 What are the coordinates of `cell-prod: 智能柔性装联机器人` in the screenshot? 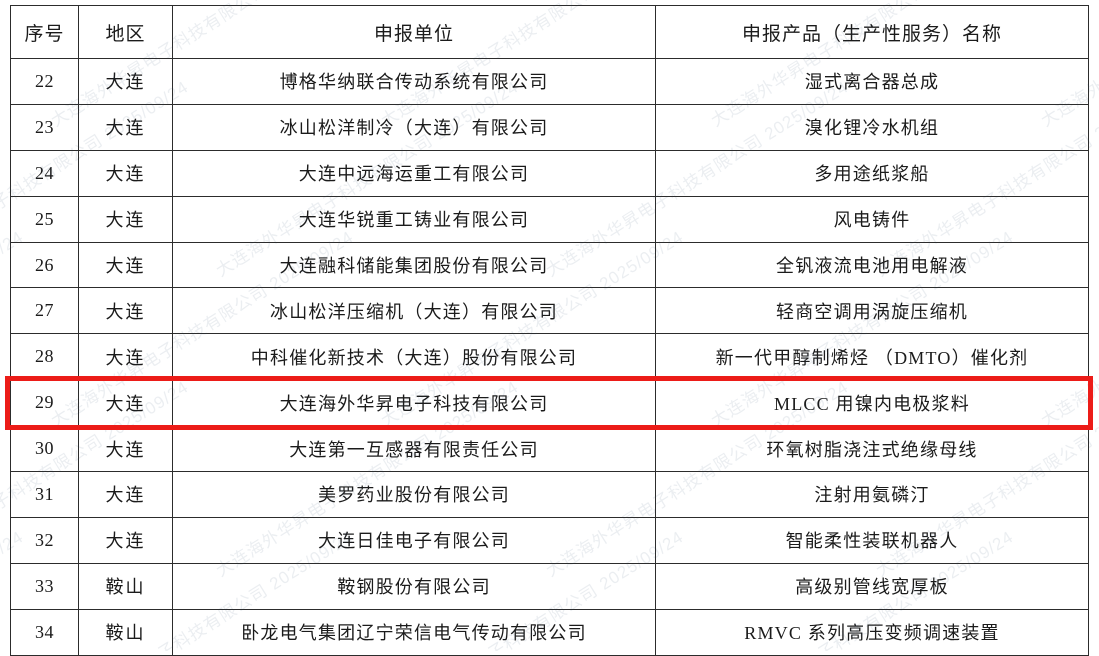 It's located at (872, 540).